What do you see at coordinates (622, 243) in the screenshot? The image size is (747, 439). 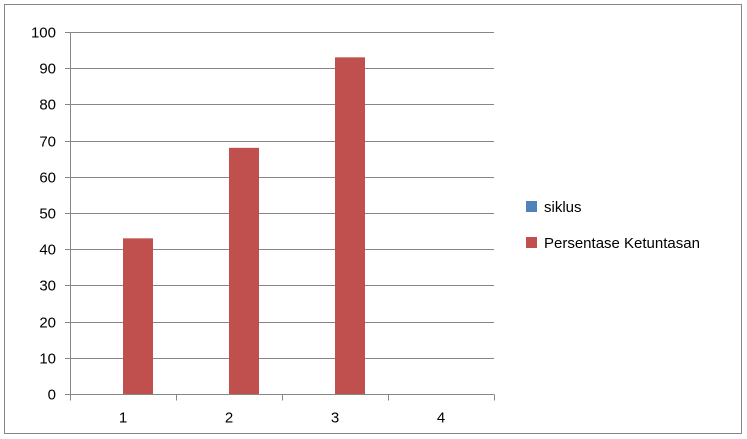 I see `legend-label-persentase-ketuntasan: Persentase Ketuntasan` at bounding box center [622, 243].